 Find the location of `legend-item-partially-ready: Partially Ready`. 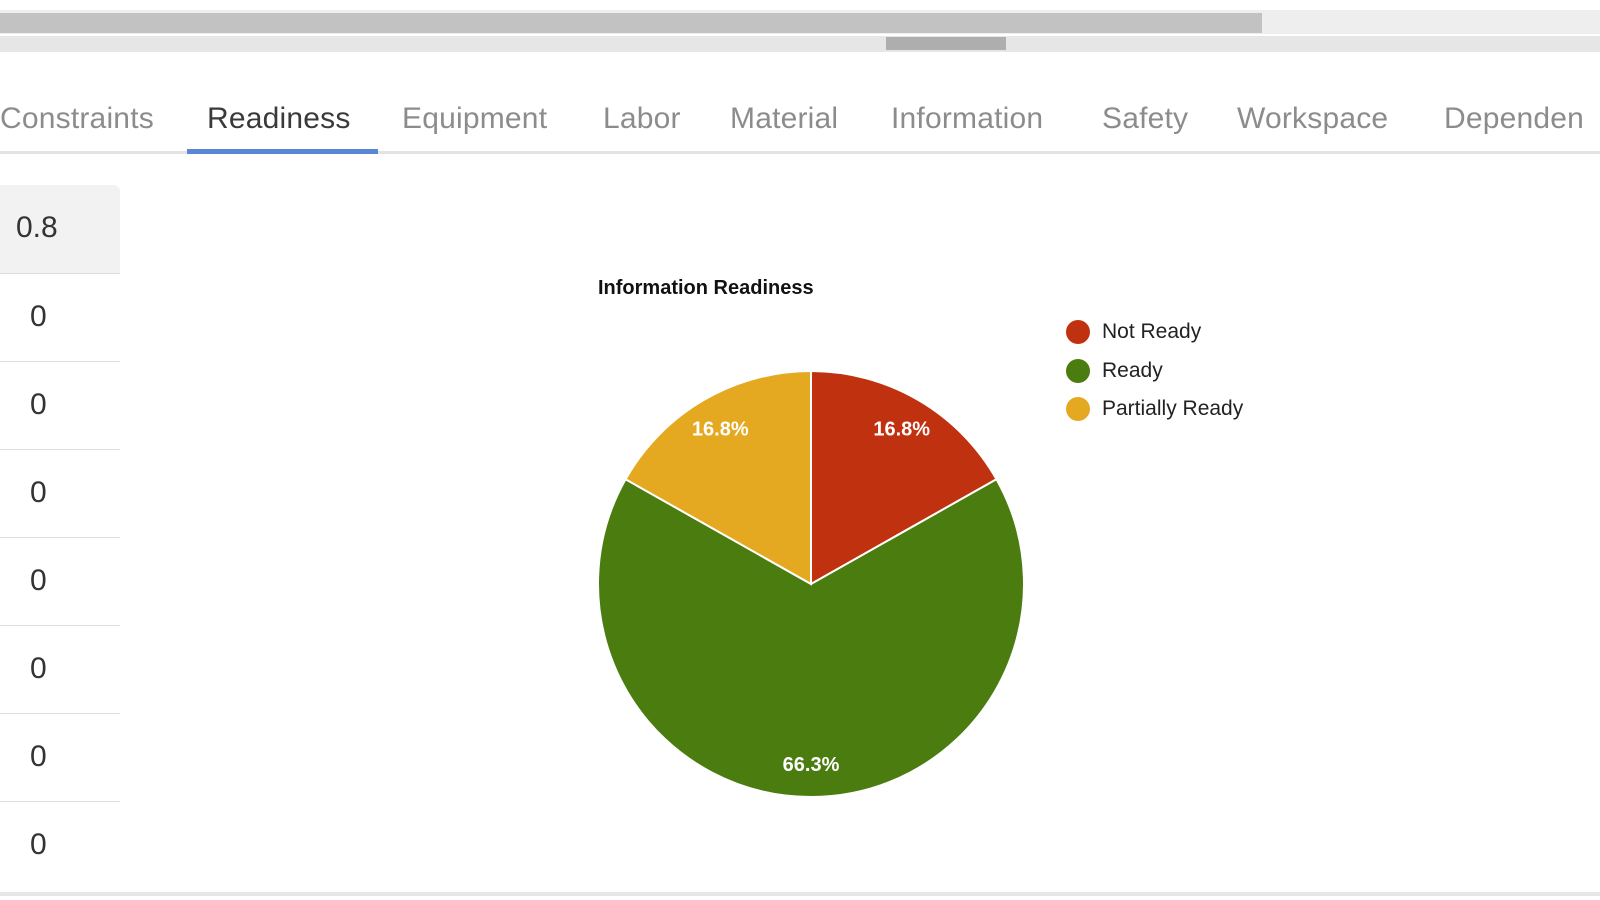

legend-item-partially-ready: Partially Ready is located at coordinates (1154, 409).